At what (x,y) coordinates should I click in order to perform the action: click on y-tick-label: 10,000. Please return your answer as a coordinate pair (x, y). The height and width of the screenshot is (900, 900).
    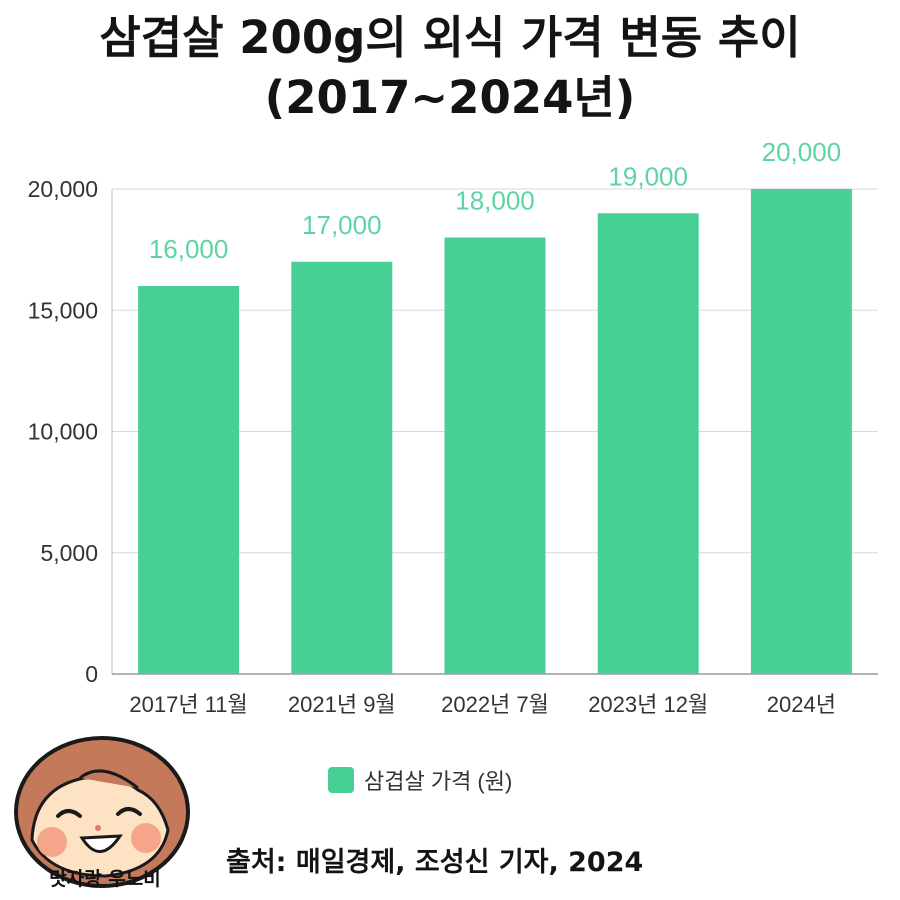
    Looking at the image, I should click on (63, 432).